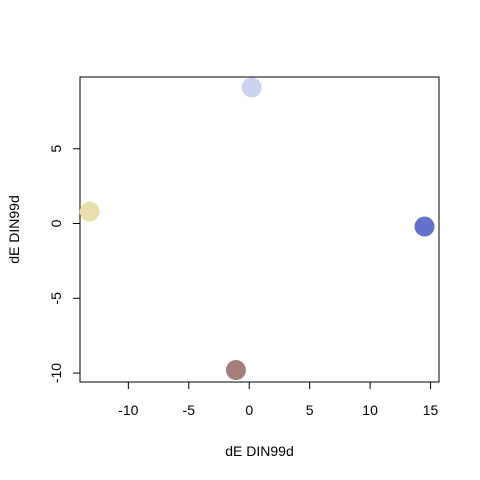 The height and width of the screenshot is (480, 480). What do you see at coordinates (310, 410) in the screenshot?
I see `x-tick-label: 5` at bounding box center [310, 410].